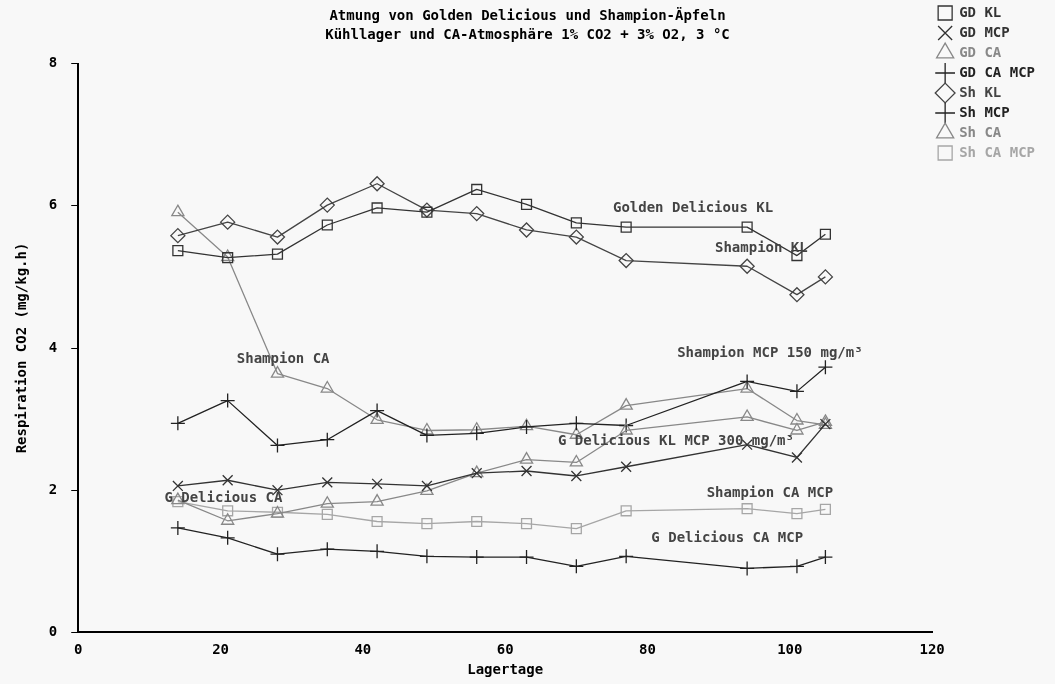 The height and width of the screenshot is (684, 1055). What do you see at coordinates (527, 33) in the screenshot?
I see `chart-subtitle: Kühllager und CA-Atmosphäre 1% CO2 + 3% O2, 3 °C` at bounding box center [527, 33].